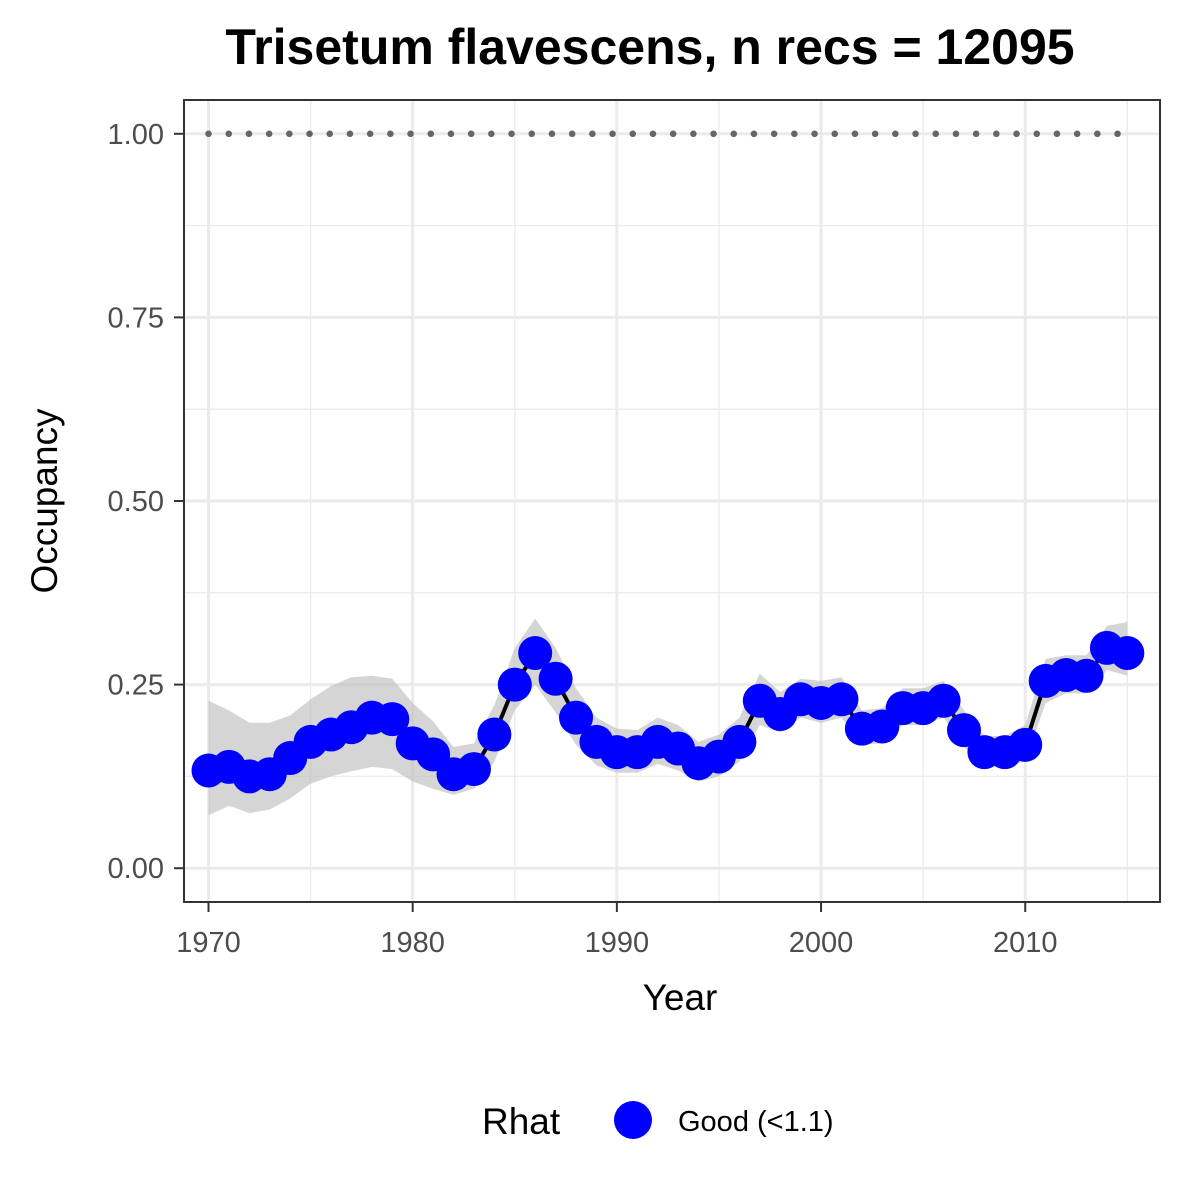 This screenshot has width=1200, height=1200. I want to click on y-tick-label: 0.25, so click(136, 686).